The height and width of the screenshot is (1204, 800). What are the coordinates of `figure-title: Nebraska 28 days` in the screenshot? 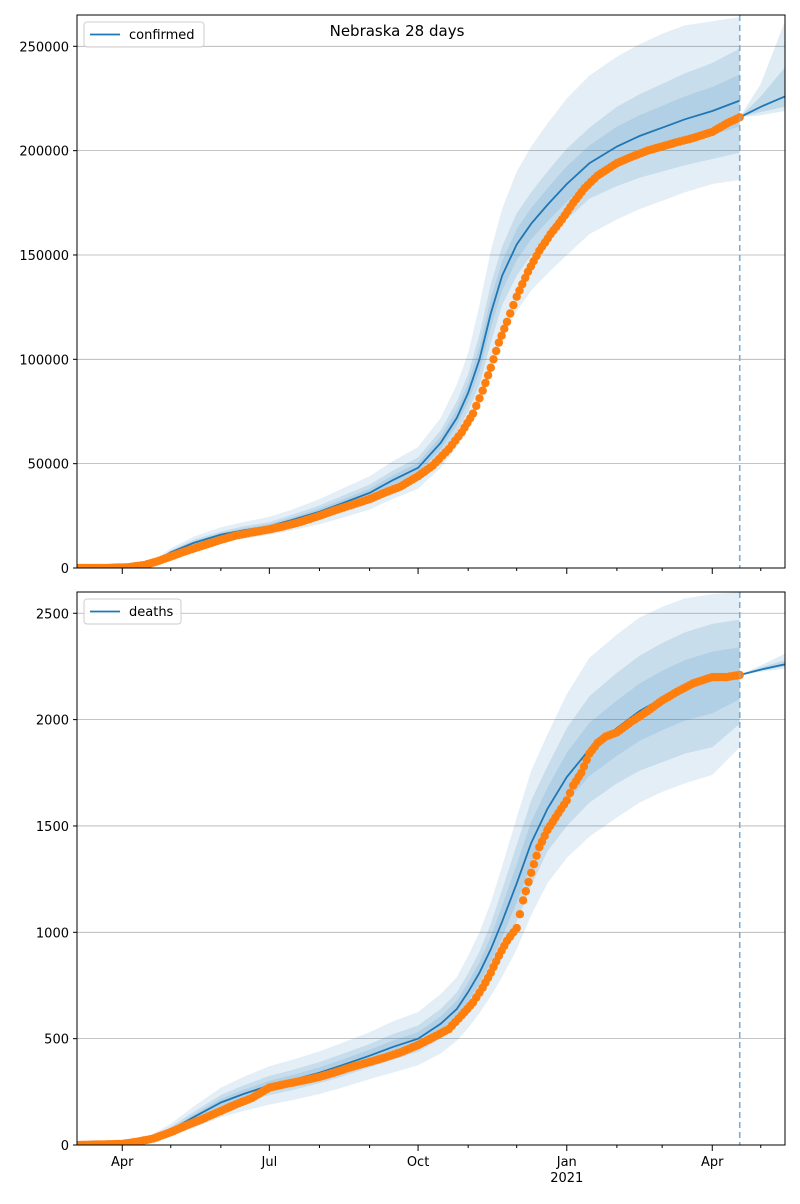 It's located at (397, 31).